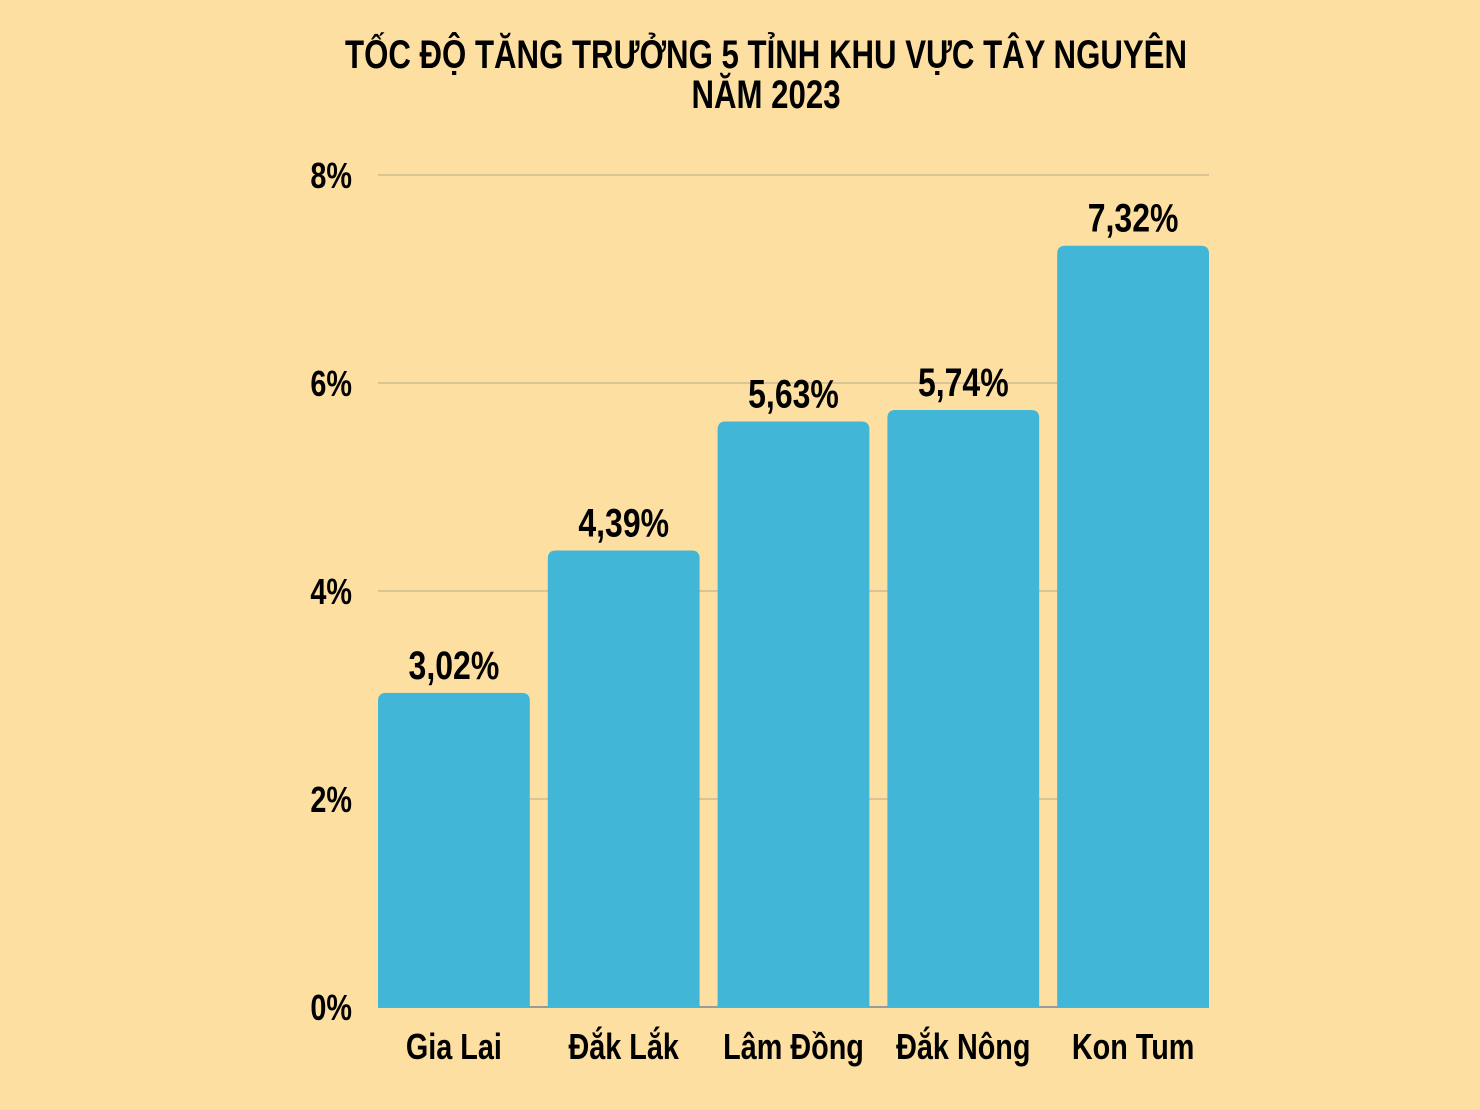  What do you see at coordinates (1133, 217) in the screenshot?
I see `data-label: 7,32%` at bounding box center [1133, 217].